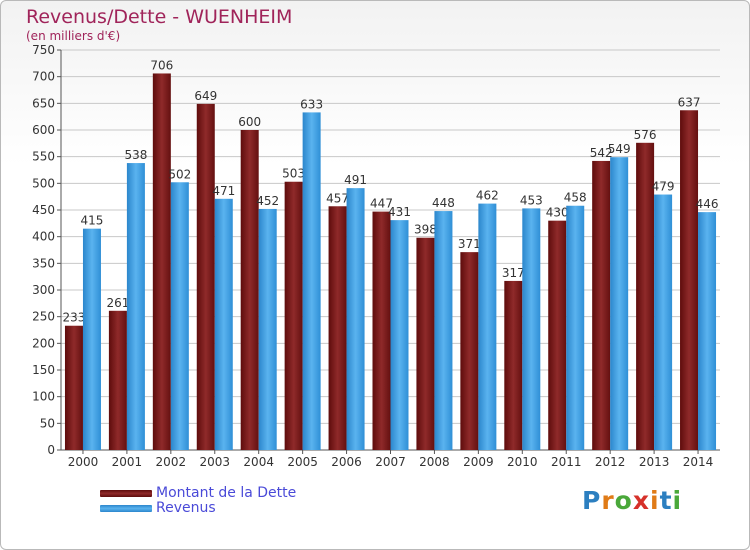 The width and height of the screenshot is (750, 550). What do you see at coordinates (311, 104) in the screenshot?
I see `data-label-revenus: 633` at bounding box center [311, 104].